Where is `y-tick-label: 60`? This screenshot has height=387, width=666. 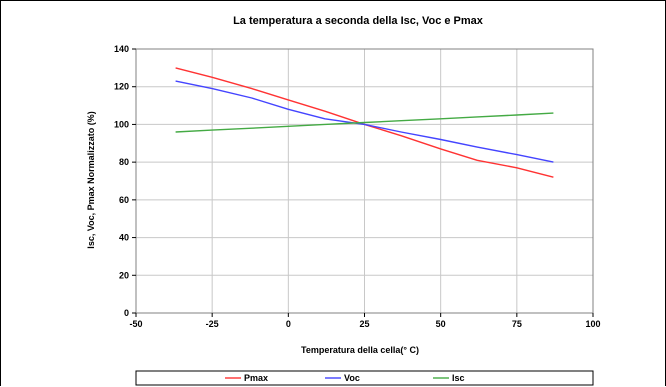 y-tick-label: 60 is located at coordinates (124, 200).